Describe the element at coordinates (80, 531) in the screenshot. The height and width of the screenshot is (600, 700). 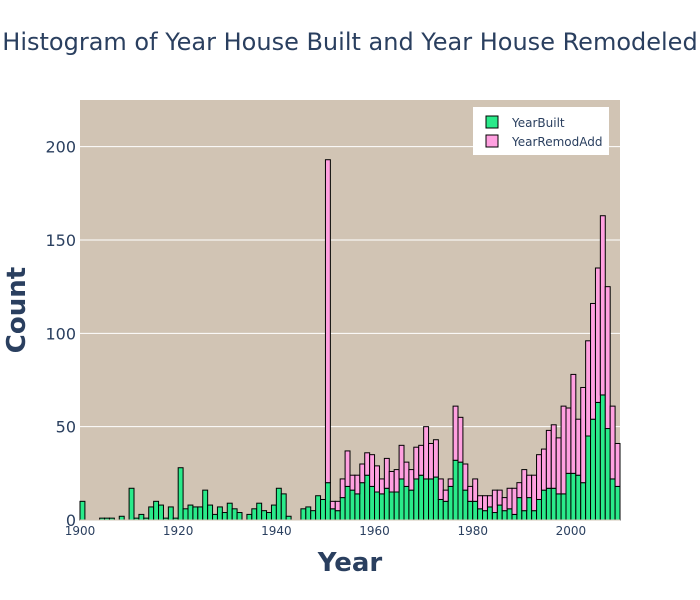
I see `x-tick-label: 1900` at that location.